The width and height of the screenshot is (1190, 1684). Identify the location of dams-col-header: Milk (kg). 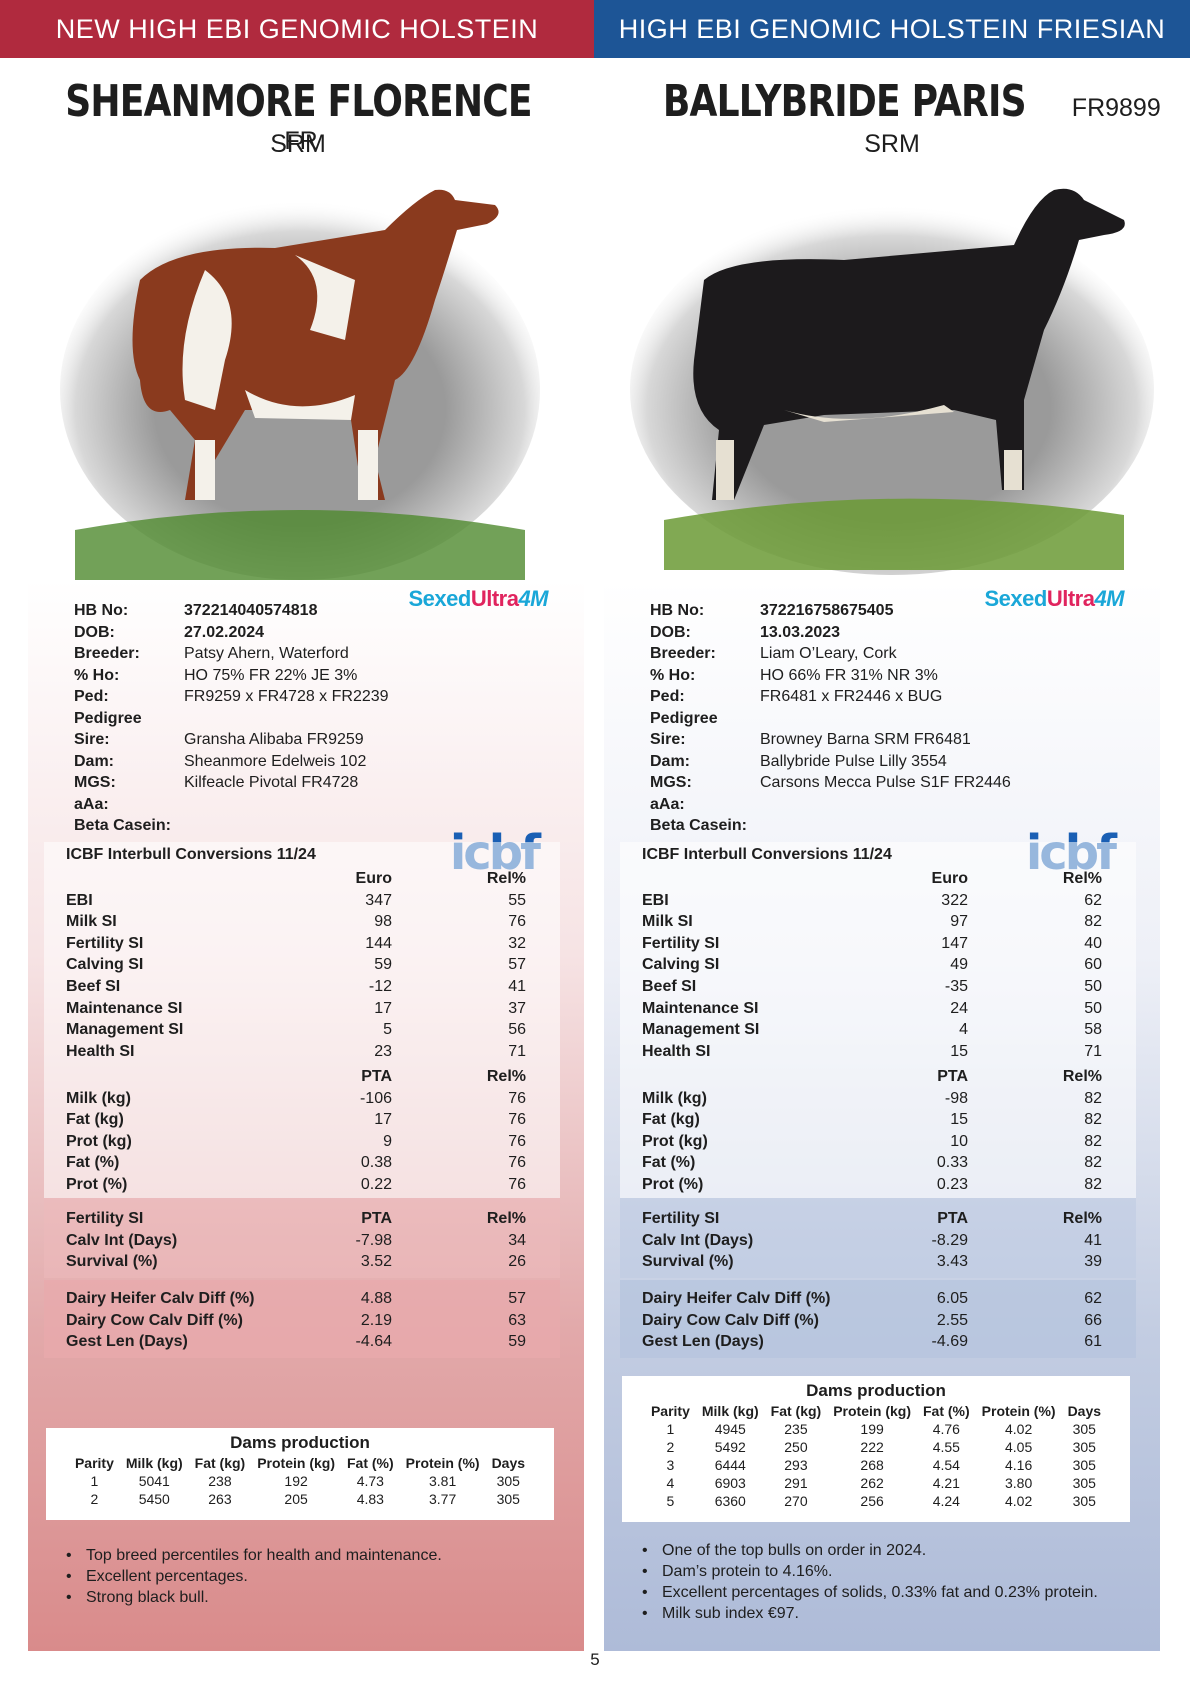
(154, 1463).